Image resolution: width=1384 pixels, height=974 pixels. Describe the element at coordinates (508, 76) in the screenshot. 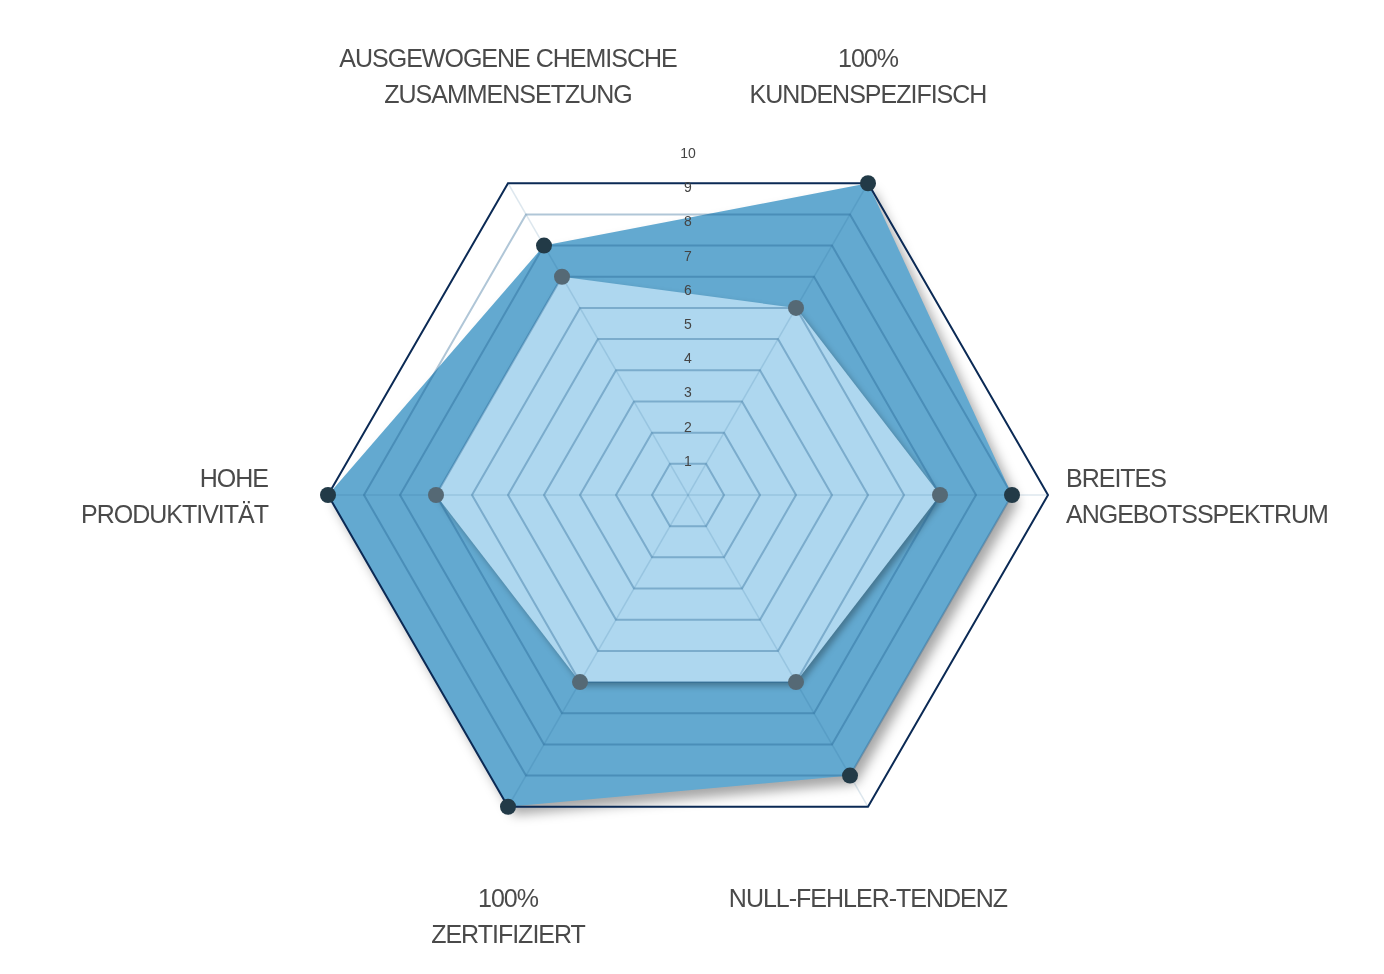

I see `spoke-label: AUSGEWOGENE CHEMISCHE ZUSAMMENSETZUNG` at that location.